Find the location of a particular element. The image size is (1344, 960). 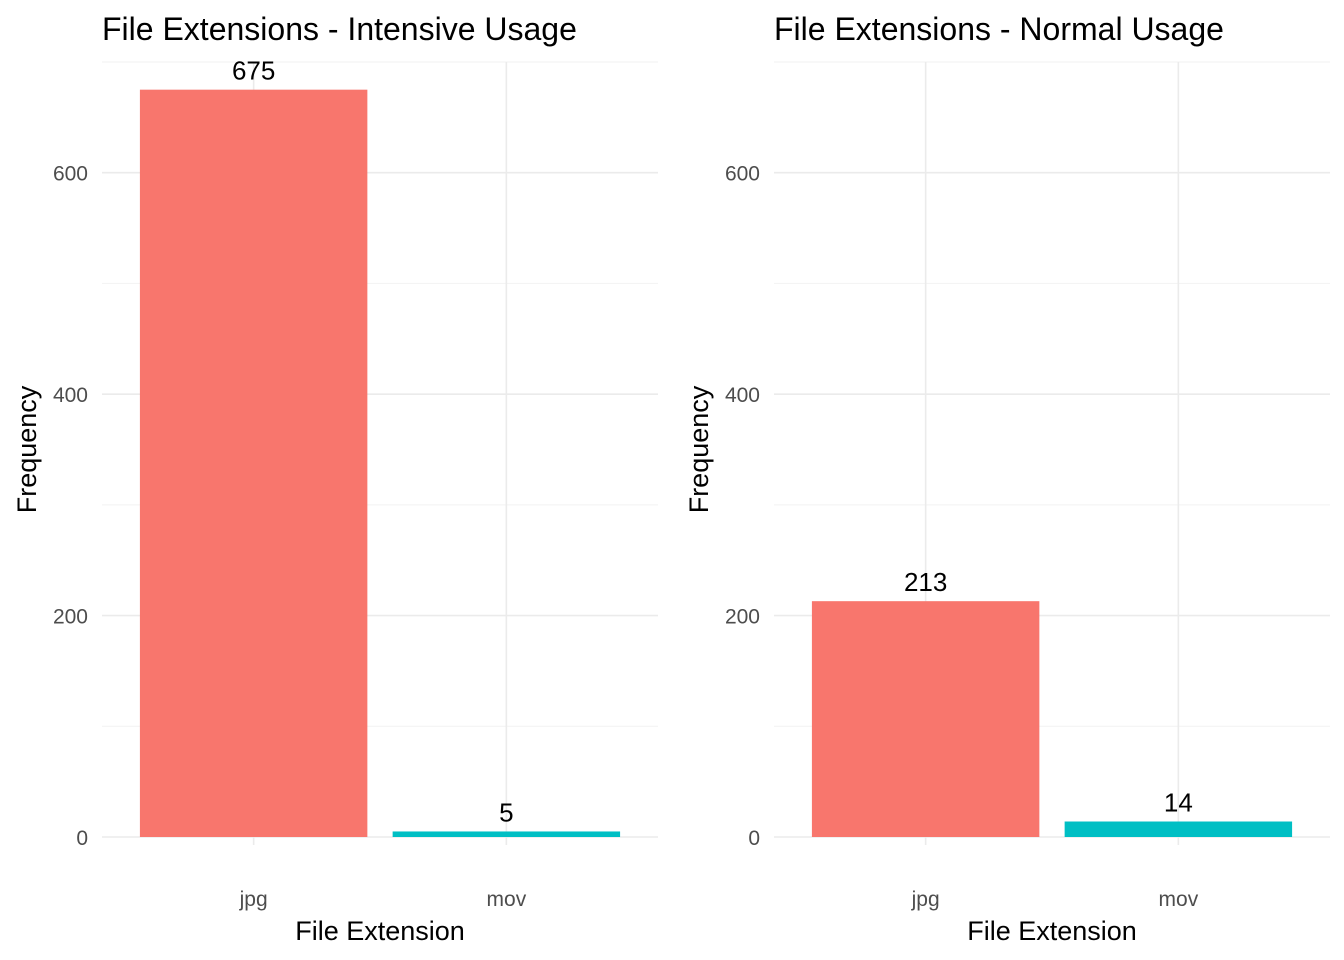

chart-title: File Extensions - Intensive Usage is located at coordinates (339, 29).